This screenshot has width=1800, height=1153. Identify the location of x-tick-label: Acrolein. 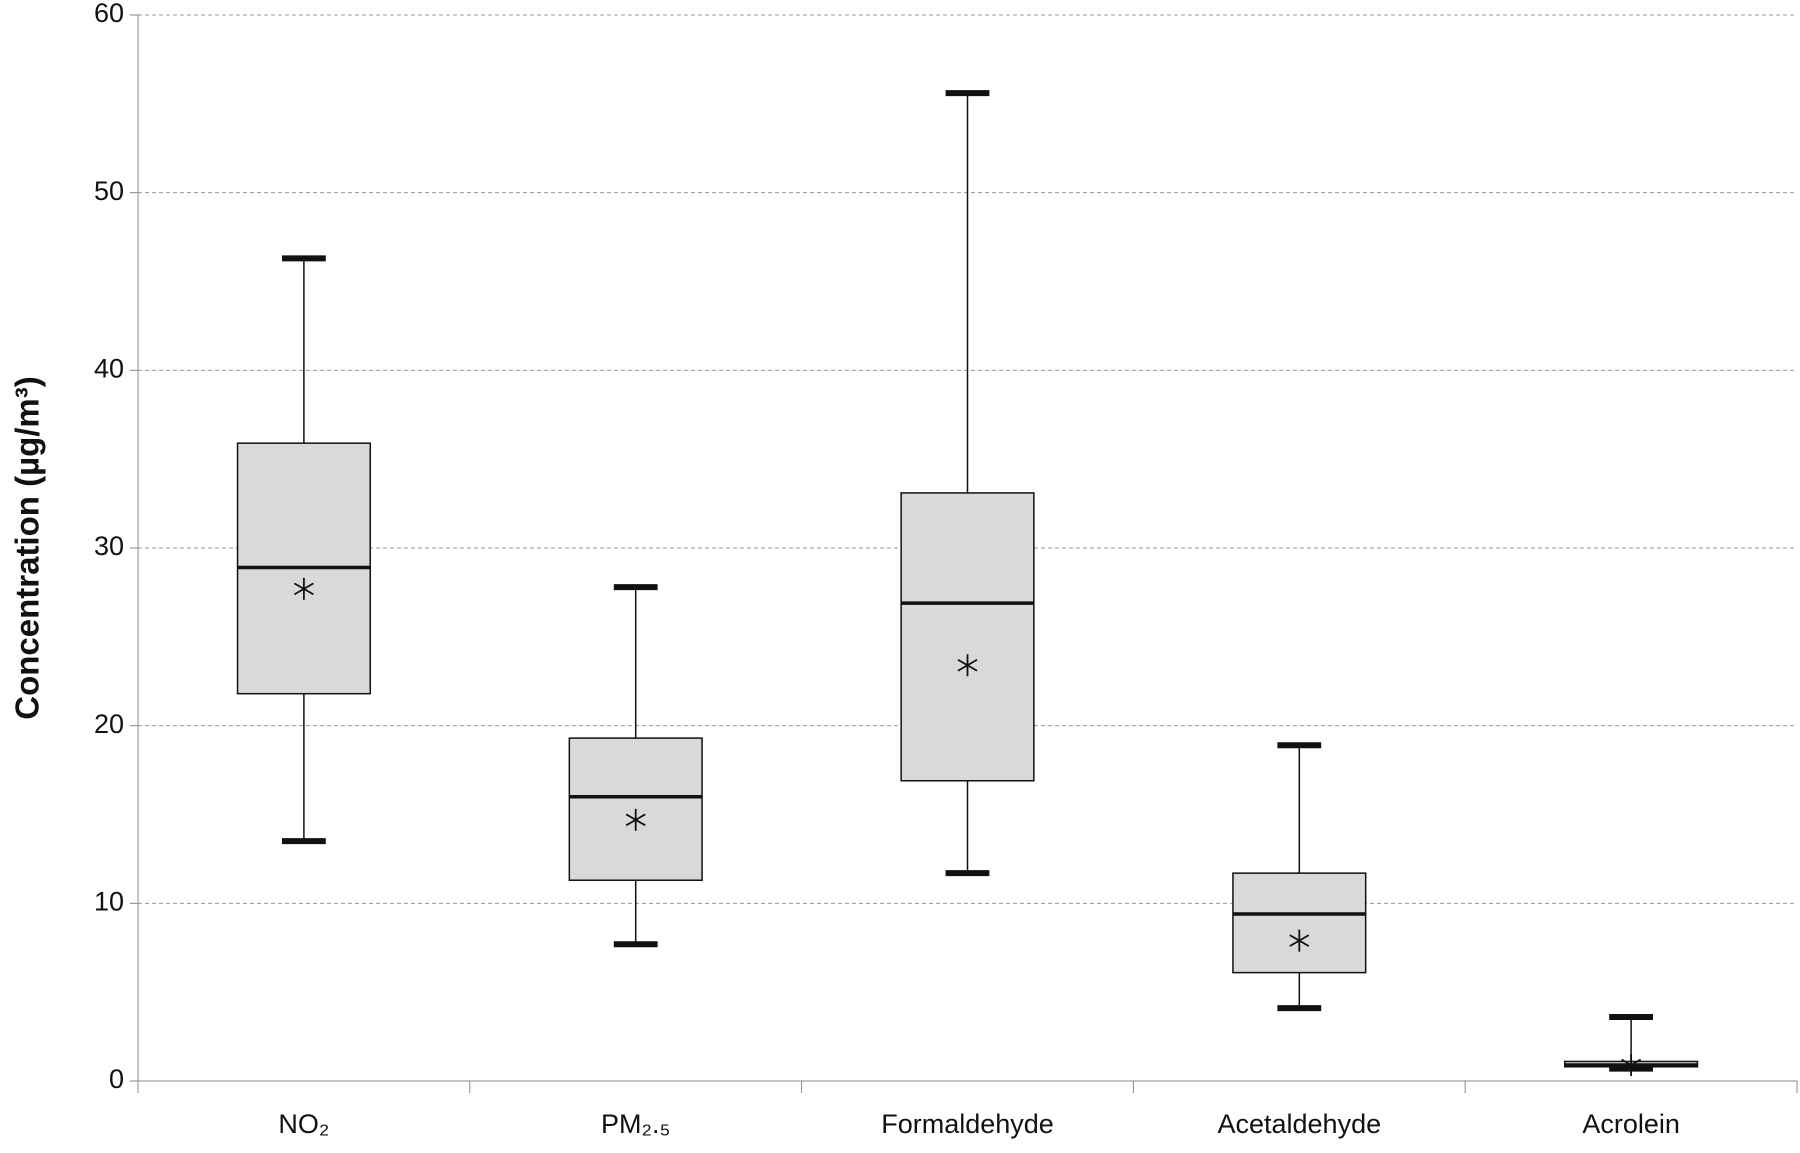
(1631, 1124).